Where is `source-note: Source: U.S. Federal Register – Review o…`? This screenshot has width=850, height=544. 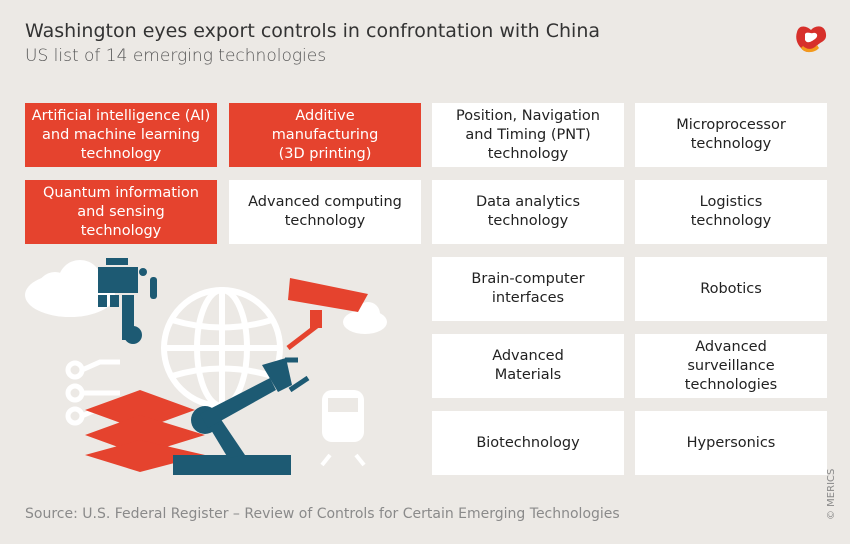 source-note: Source: U.S. Federal Register – Review o… is located at coordinates (322, 514).